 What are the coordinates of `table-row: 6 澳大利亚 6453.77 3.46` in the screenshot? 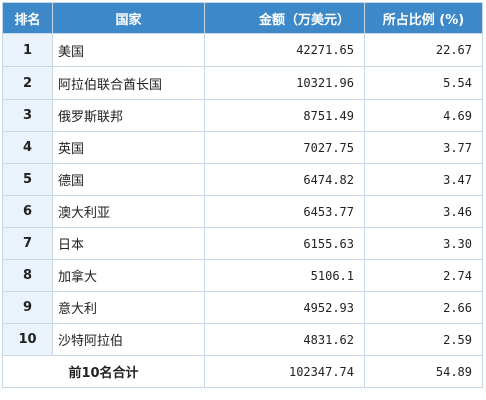 It's located at (242, 211).